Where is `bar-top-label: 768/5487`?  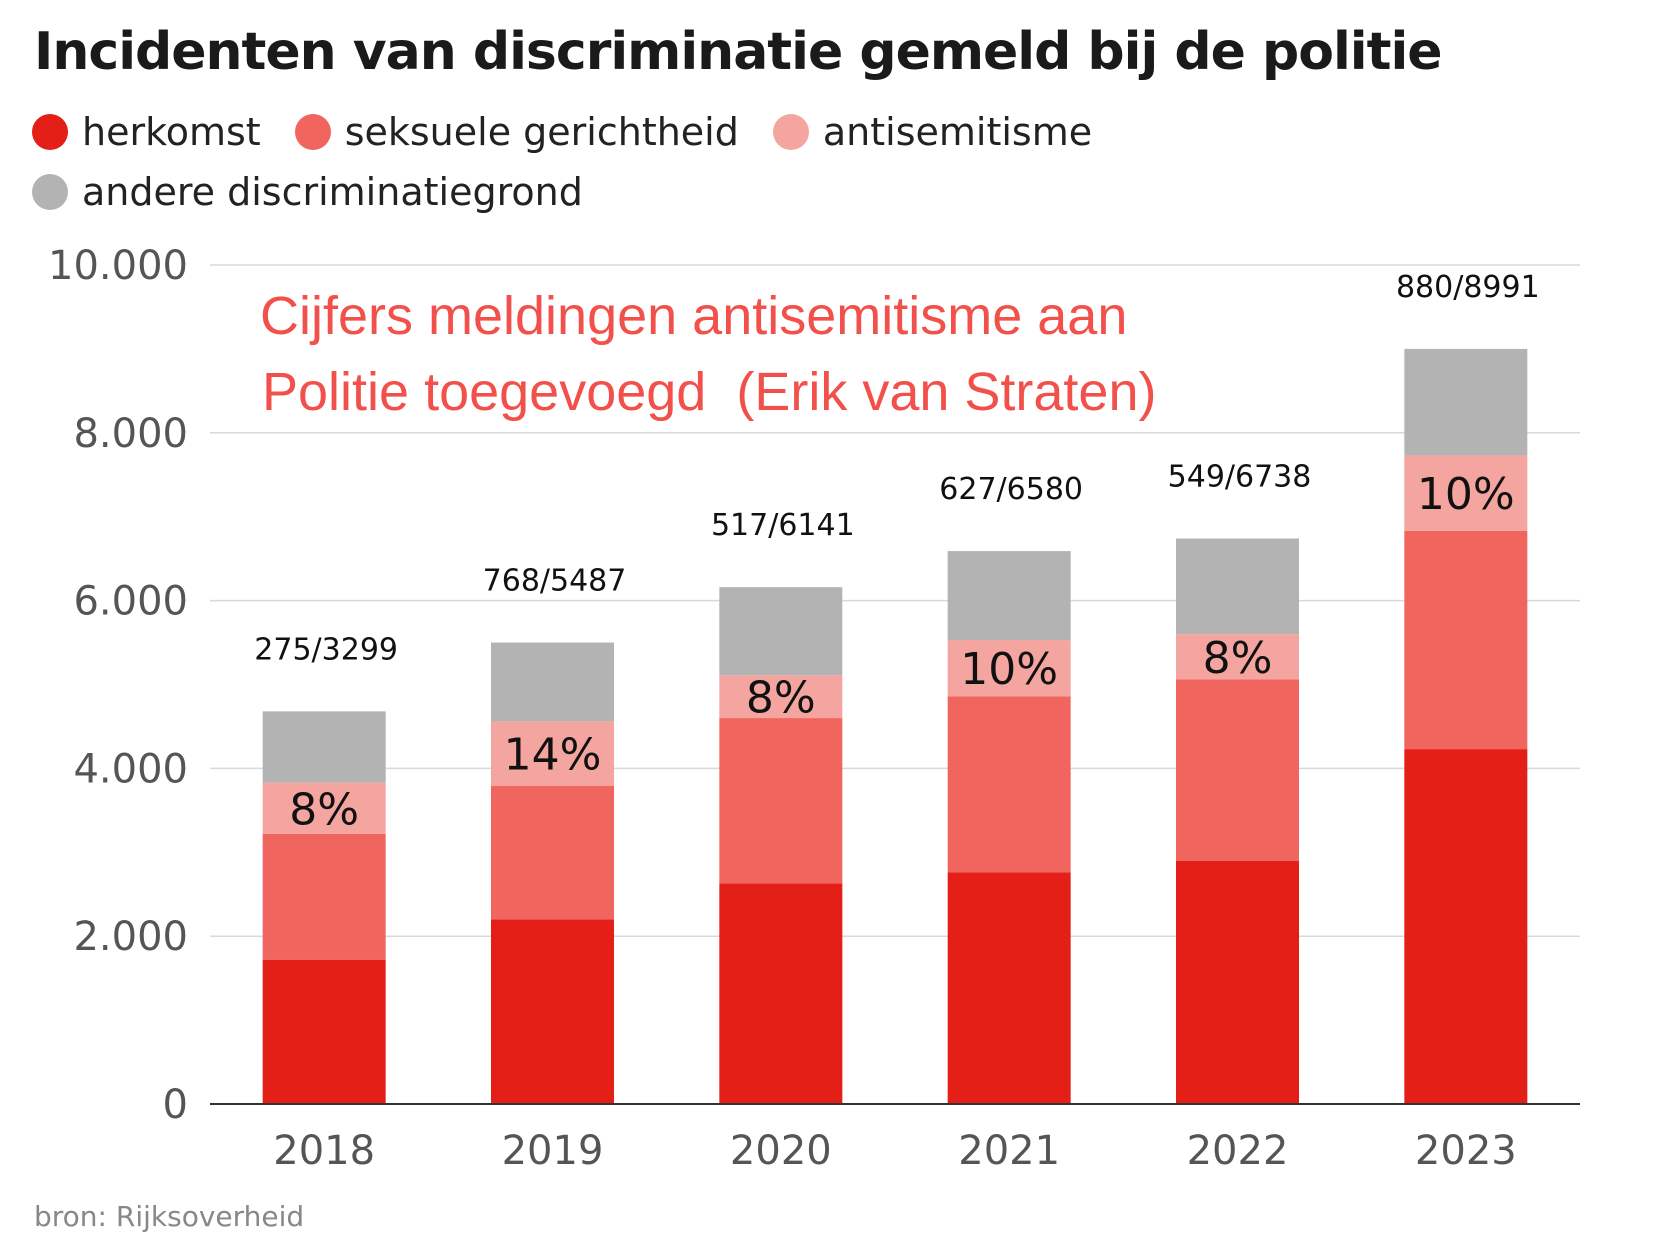
bar-top-label: 768/5487 is located at coordinates (555, 581).